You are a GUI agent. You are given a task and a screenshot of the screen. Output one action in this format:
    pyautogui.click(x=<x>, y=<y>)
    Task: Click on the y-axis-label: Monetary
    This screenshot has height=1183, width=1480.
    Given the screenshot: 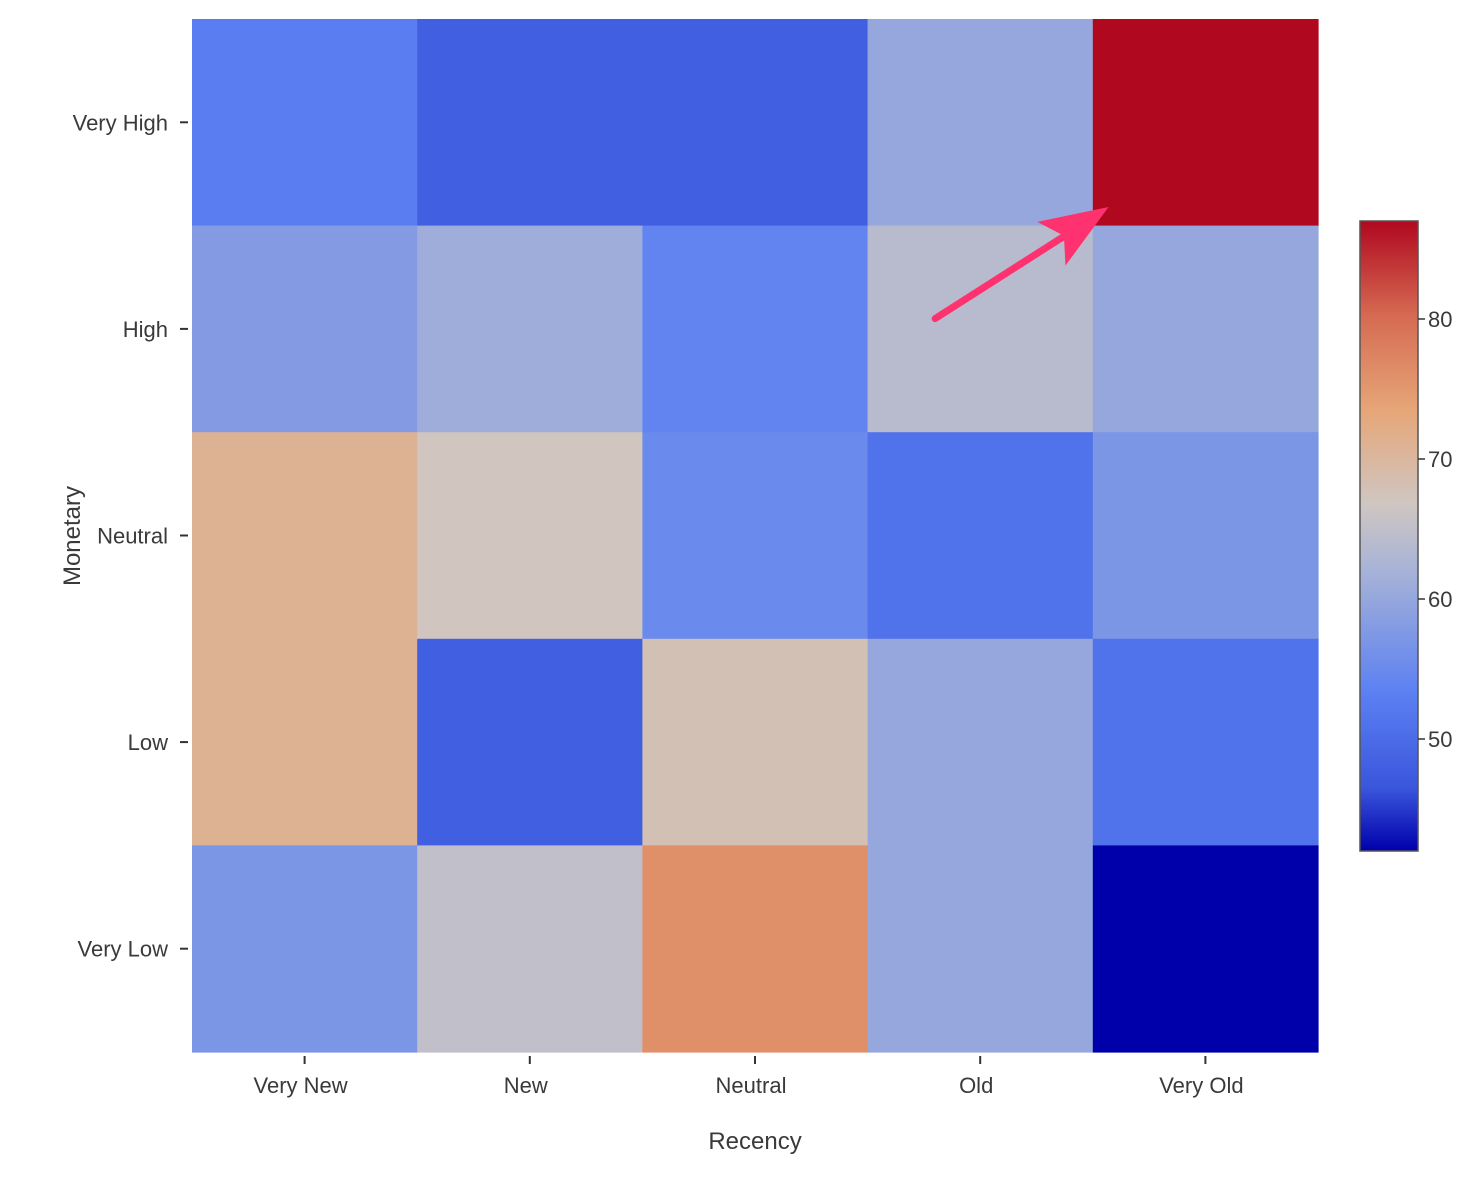 What is the action you would take?
    pyautogui.click(x=72, y=536)
    